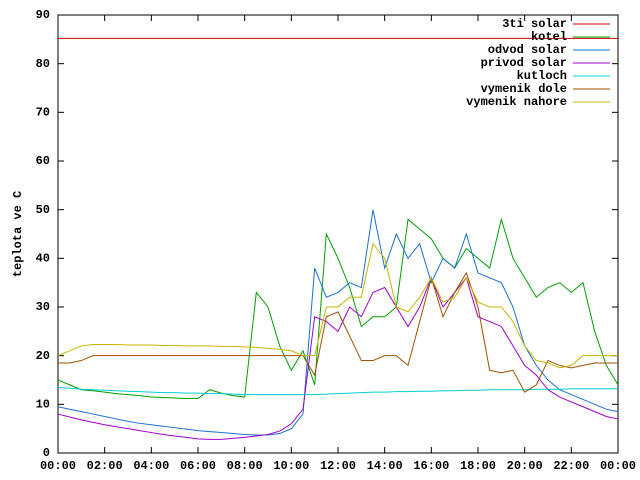 The height and width of the screenshot is (480, 640). What do you see at coordinates (151, 466) in the screenshot?
I see `x-tick-label: 04:00` at bounding box center [151, 466].